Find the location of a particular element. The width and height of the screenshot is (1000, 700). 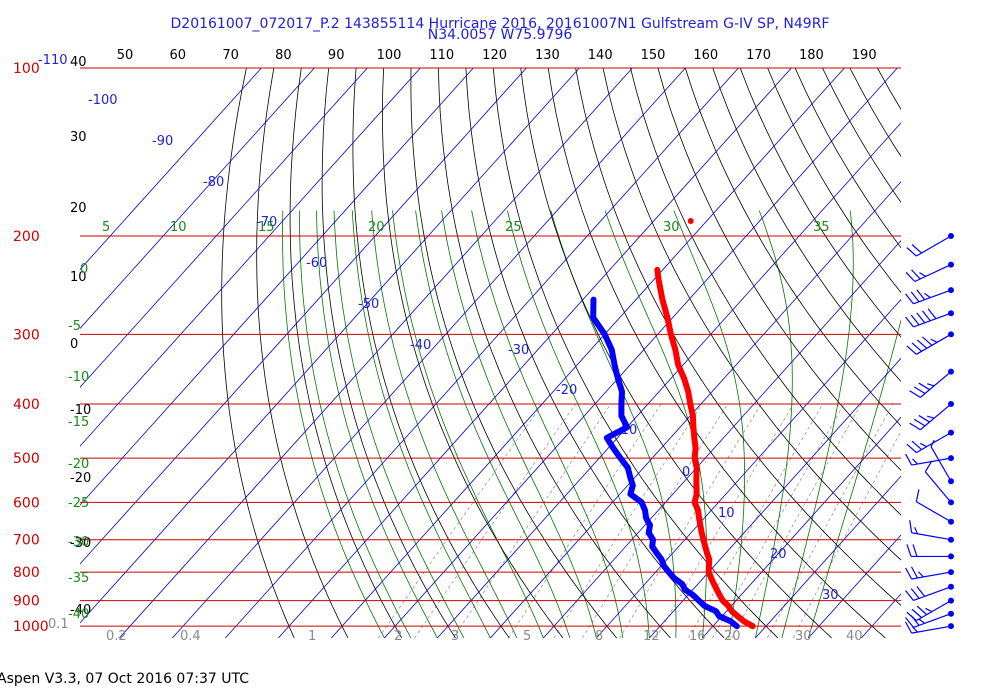

pressure-tick-label: 800 is located at coordinates (26, 573).